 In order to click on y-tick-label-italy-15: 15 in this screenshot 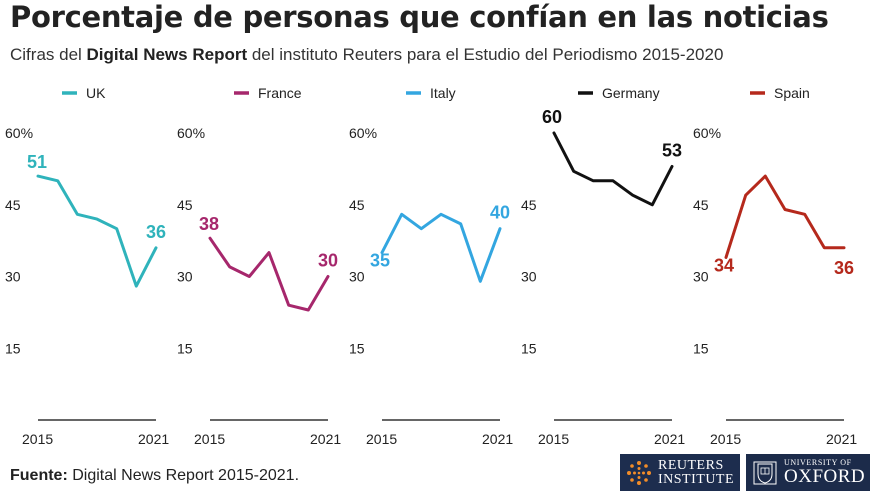, I will do `click(357, 348)`.